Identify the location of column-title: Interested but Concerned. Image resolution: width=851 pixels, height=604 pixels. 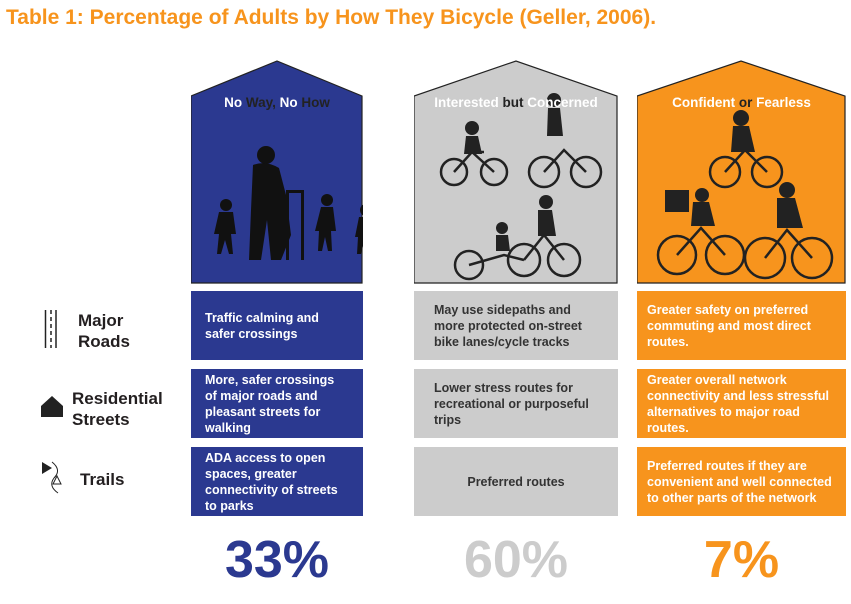
(516, 102).